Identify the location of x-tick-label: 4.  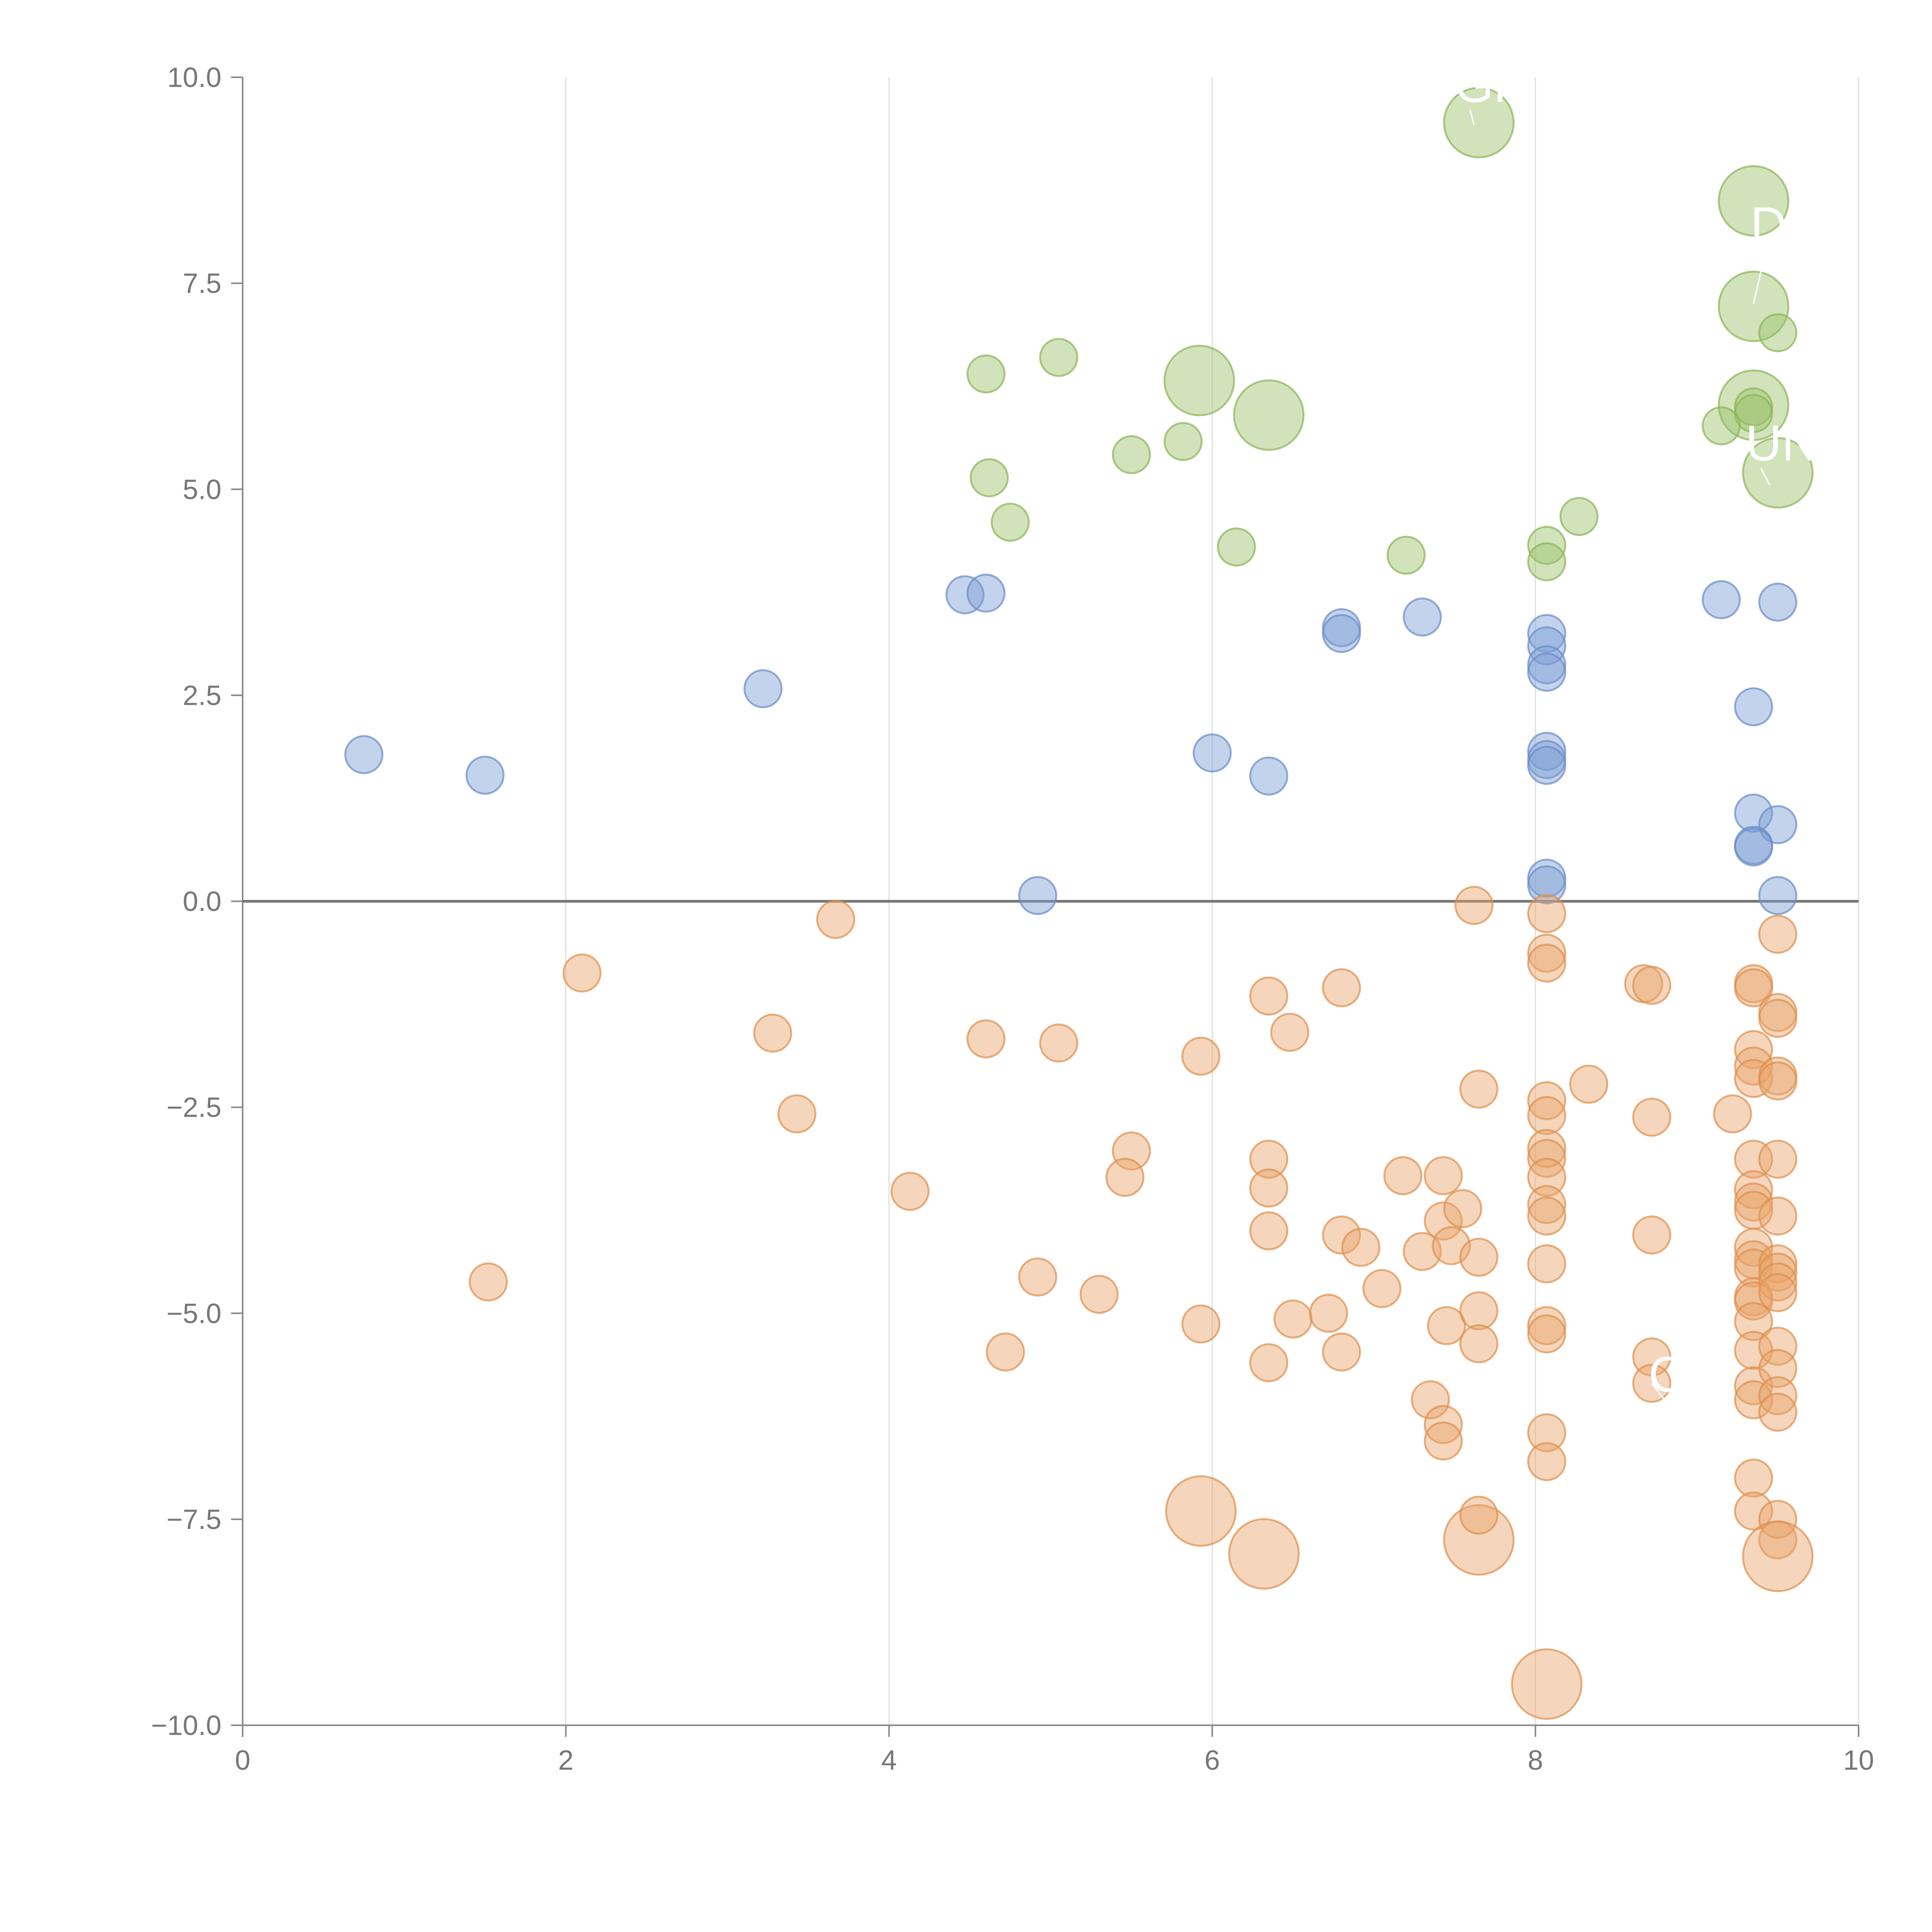
(889, 1760).